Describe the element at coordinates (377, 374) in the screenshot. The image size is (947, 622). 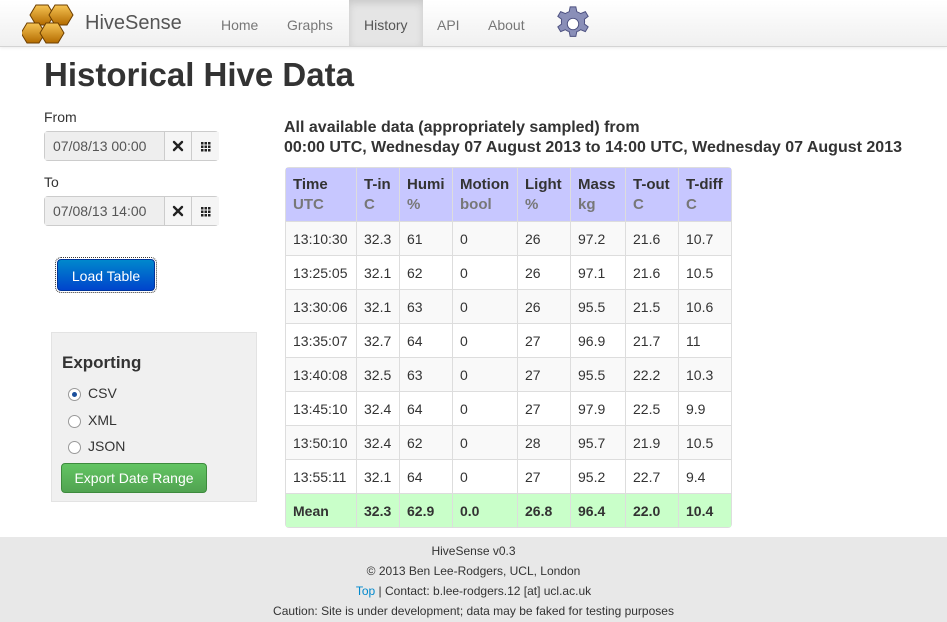
I see `table-cell: 32.5` at that location.